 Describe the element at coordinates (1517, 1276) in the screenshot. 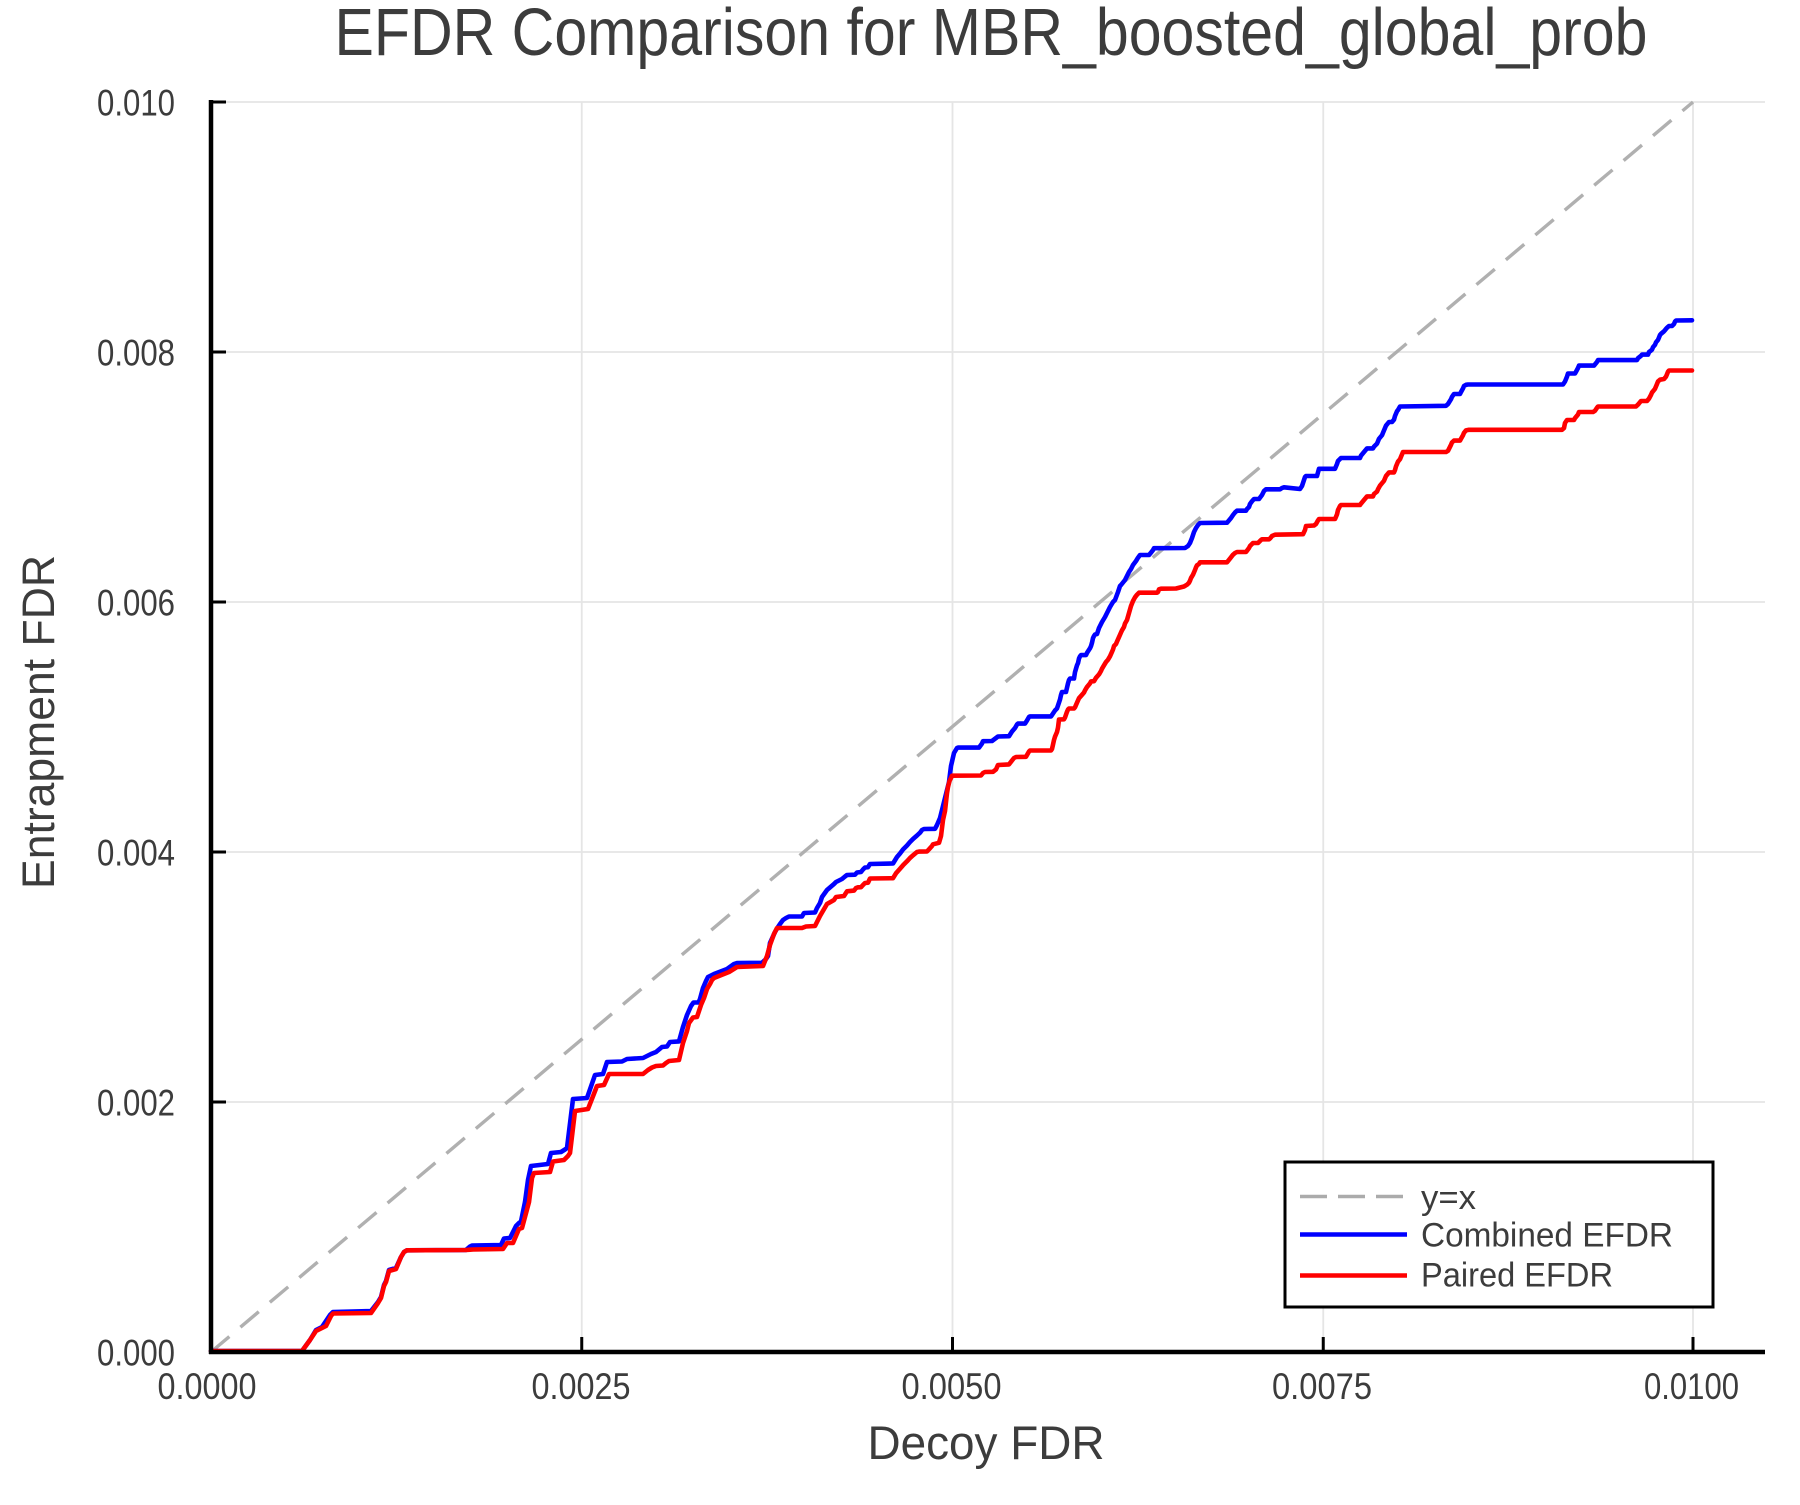

I see `svg-text: Paired EFDR` at that location.